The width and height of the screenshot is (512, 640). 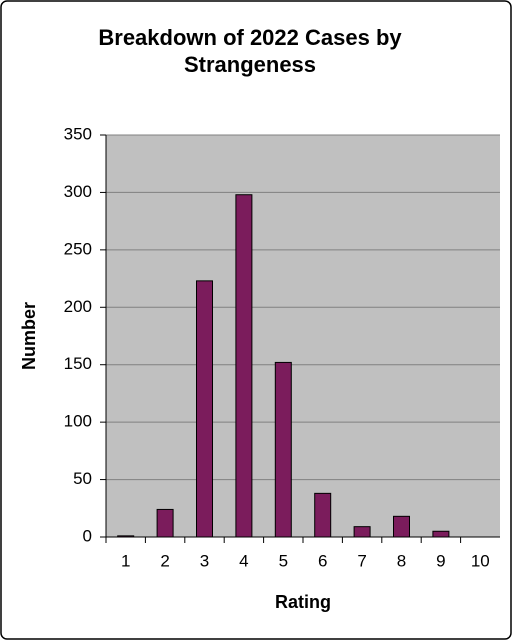 I want to click on x-tick-label: 3, so click(x=204, y=560).